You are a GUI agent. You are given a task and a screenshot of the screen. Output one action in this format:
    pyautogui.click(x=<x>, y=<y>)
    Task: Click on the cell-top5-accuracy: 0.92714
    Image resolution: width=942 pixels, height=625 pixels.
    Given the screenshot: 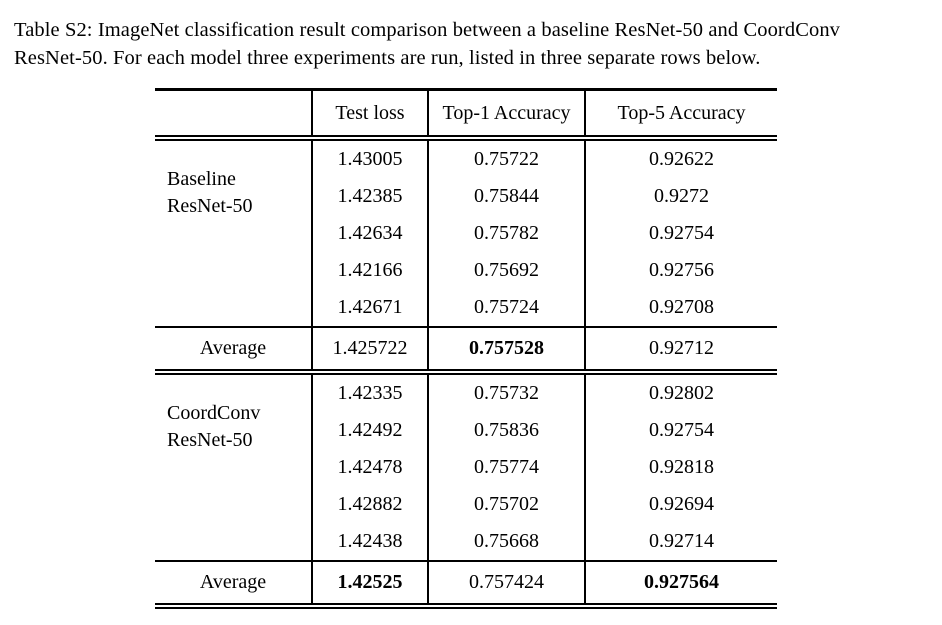 What is the action you would take?
    pyautogui.click(x=680, y=542)
    